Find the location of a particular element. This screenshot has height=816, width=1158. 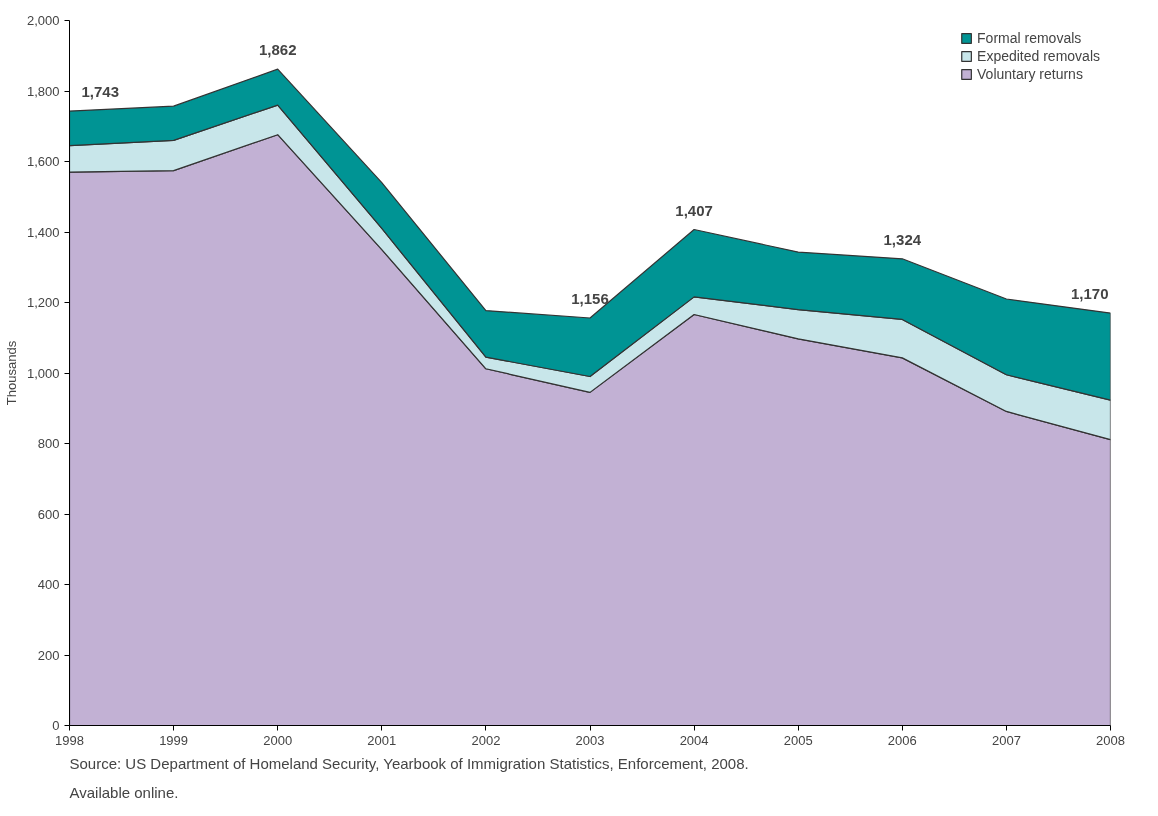

y-tick-label: 400 is located at coordinates (48, 584).